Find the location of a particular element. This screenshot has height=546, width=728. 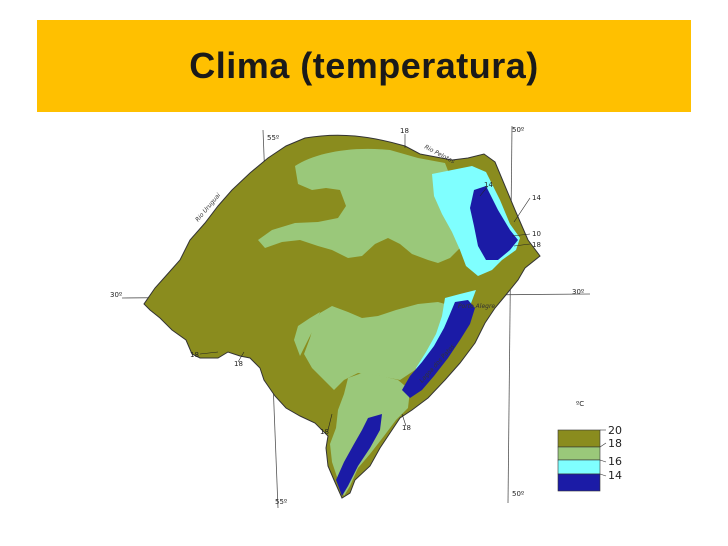

isotherm-18-top: 18 is located at coordinates (404, 131).